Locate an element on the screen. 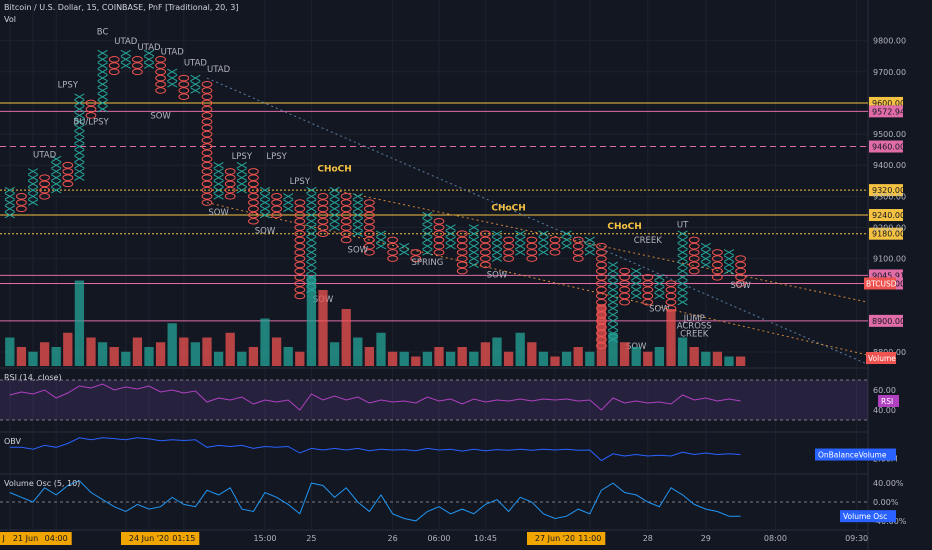  price-tick: 9300.00 is located at coordinates (889, 196).